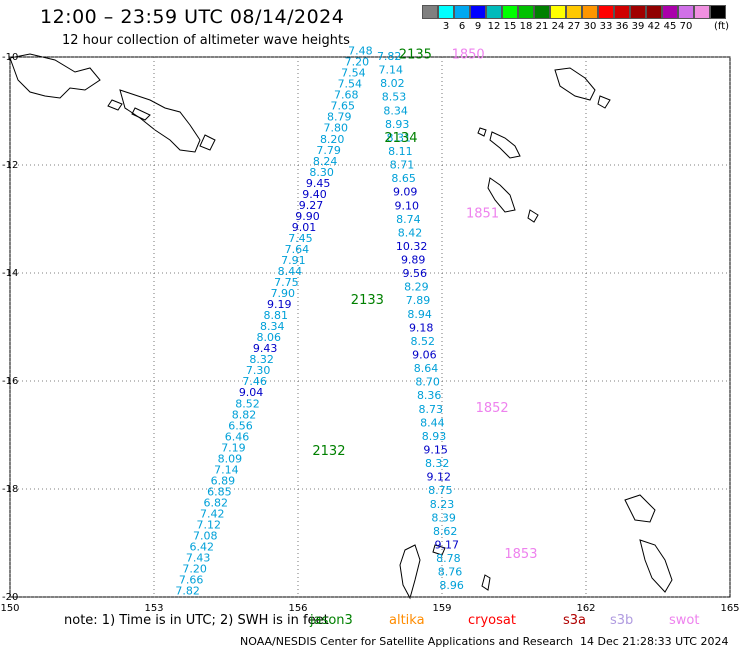 The height and width of the screenshot is (650, 740). Describe the element at coordinates (415, 273) in the screenshot. I see `wave-height-label: 9.56` at that location.